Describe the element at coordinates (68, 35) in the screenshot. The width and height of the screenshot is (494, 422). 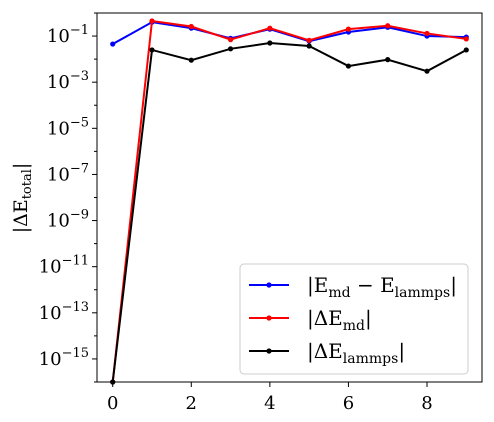
I see `y-tick-label: 10⁻¹` at that location.